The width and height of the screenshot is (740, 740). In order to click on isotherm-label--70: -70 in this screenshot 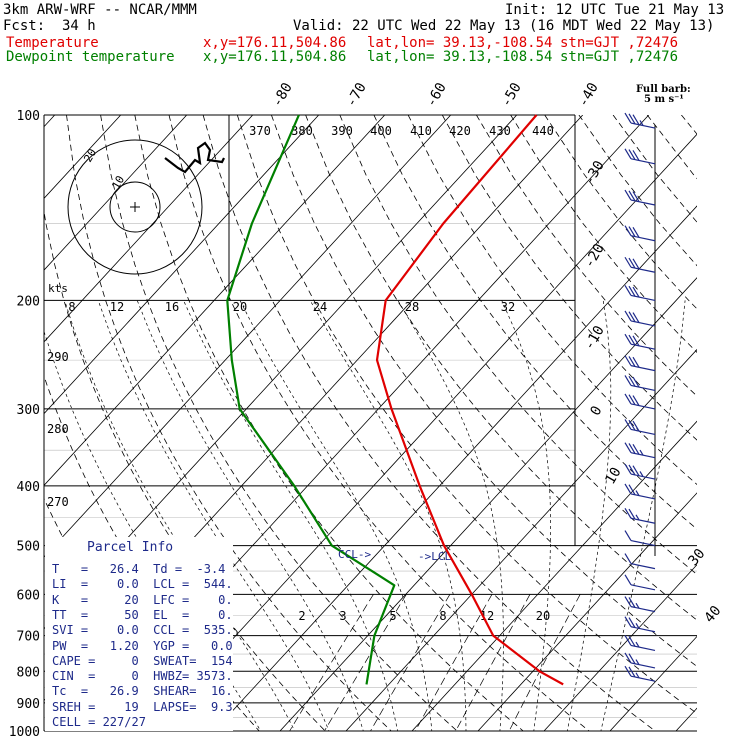, I will do `click(356, 95)`.